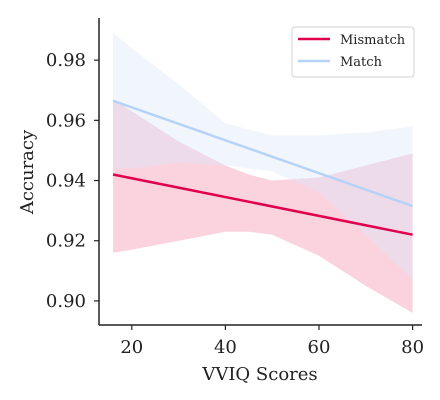  Describe the element at coordinates (361, 62) in the screenshot. I see `legend-label-match: Match` at that location.